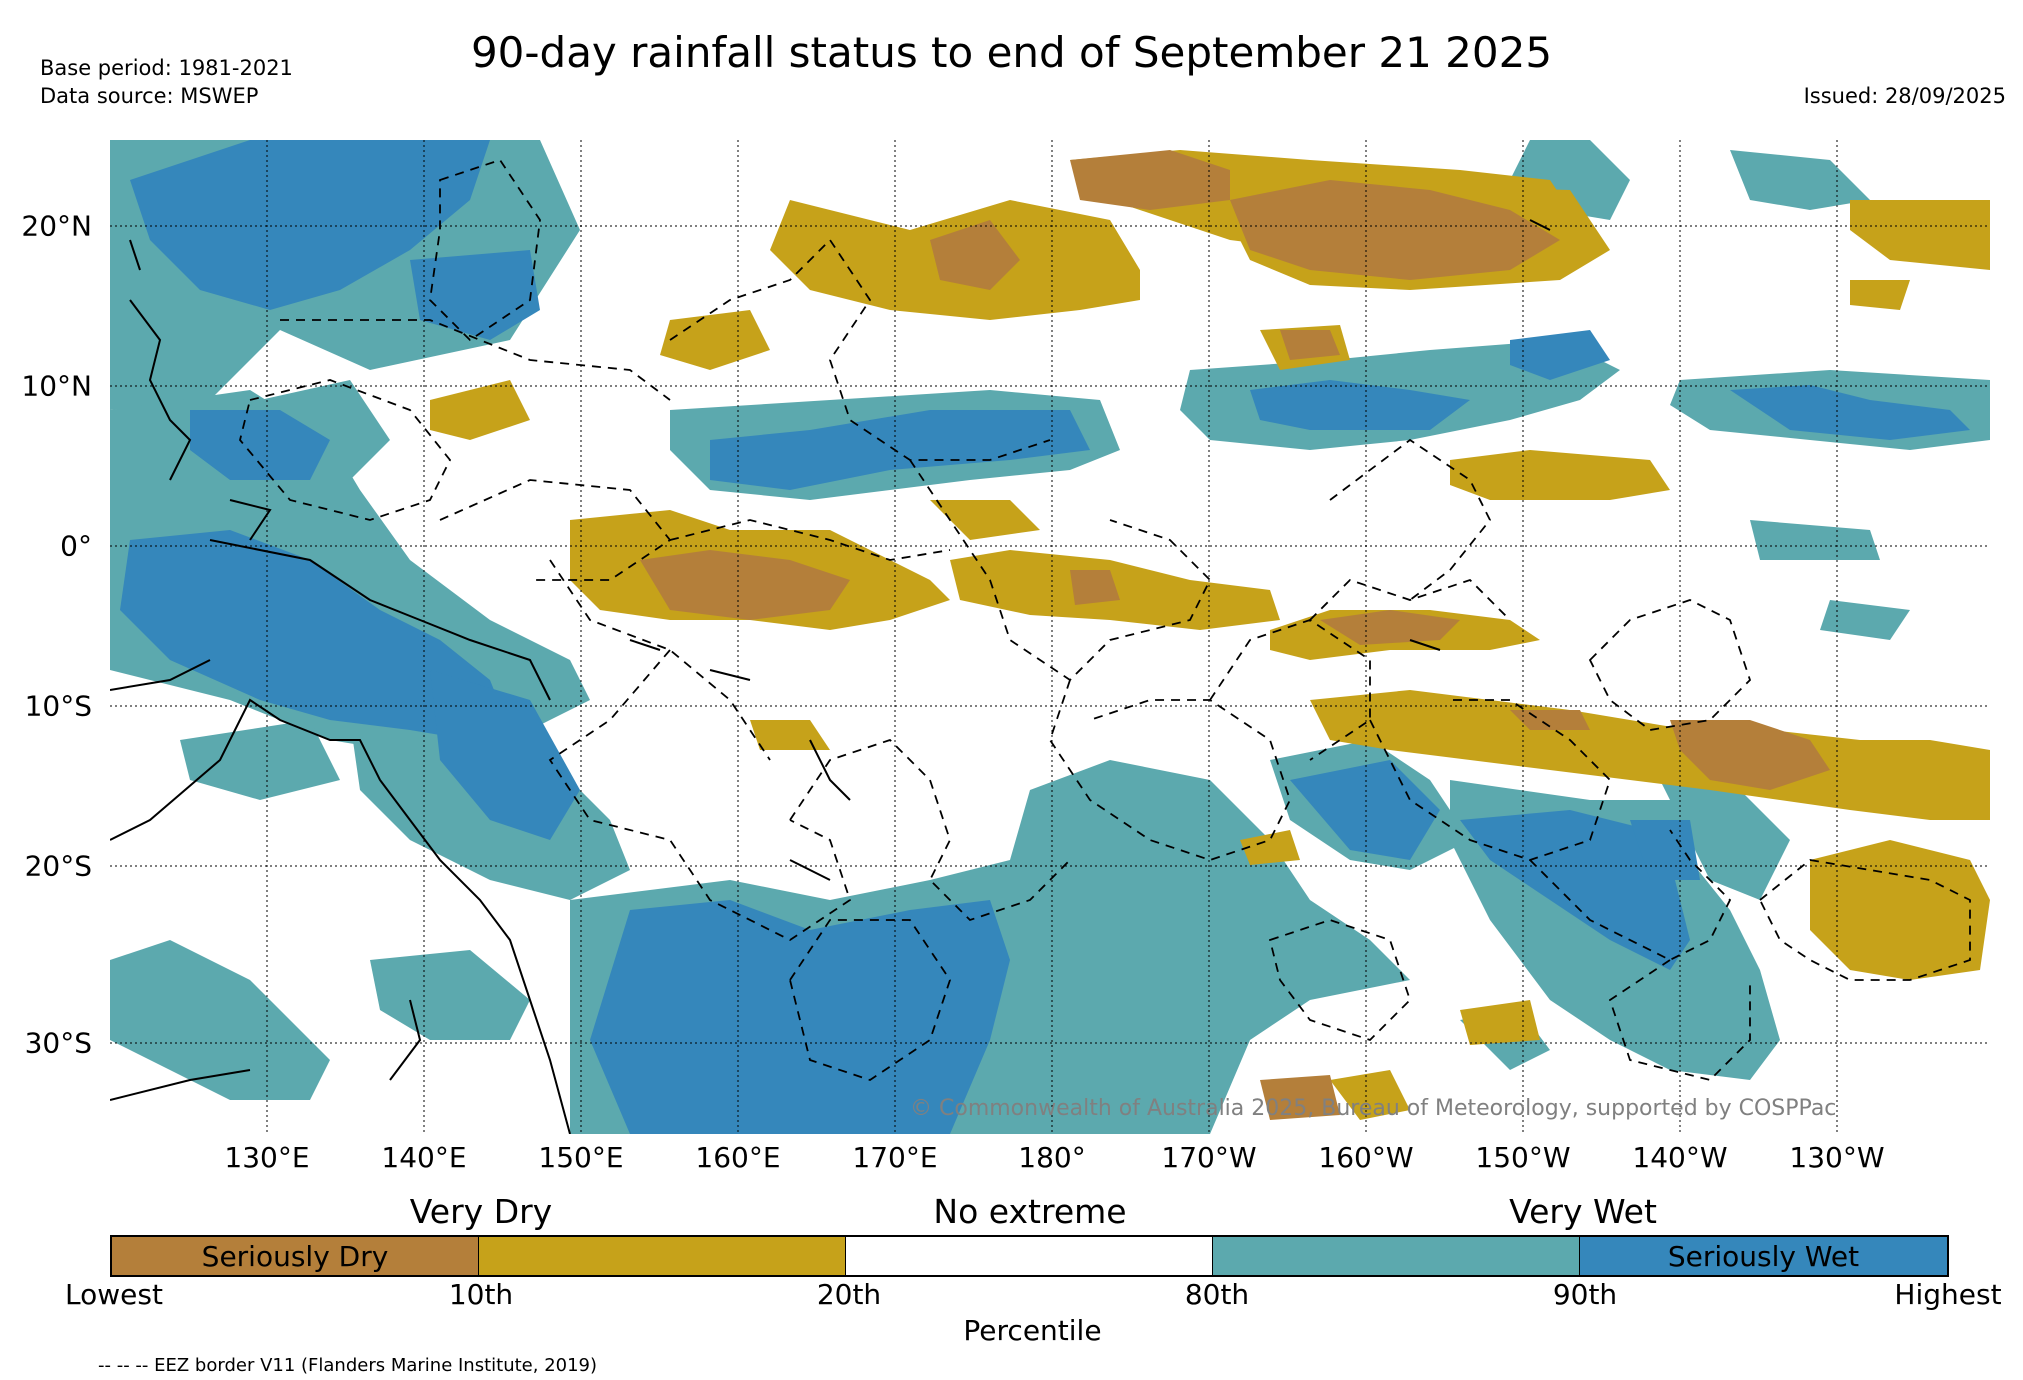 The width and height of the screenshot is (2023, 1380). What do you see at coordinates (295, 1256) in the screenshot?
I see `legend-segment-seriously-dry: Seriously Dry` at bounding box center [295, 1256].